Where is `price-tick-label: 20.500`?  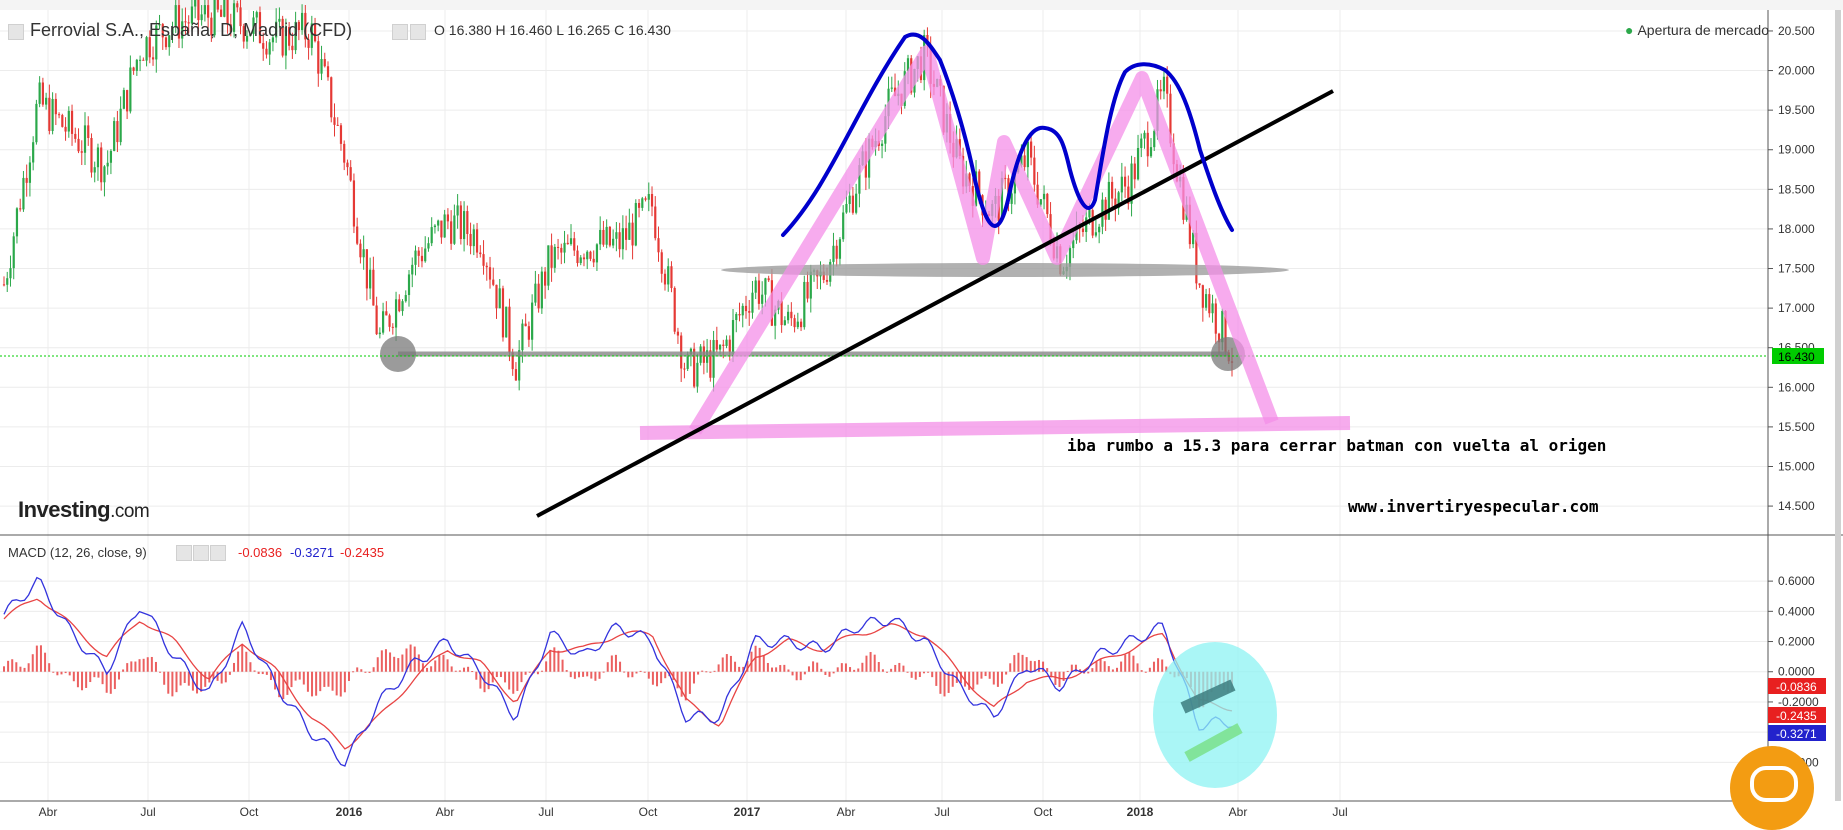 price-tick-label: 20.500 is located at coordinates (1796, 31).